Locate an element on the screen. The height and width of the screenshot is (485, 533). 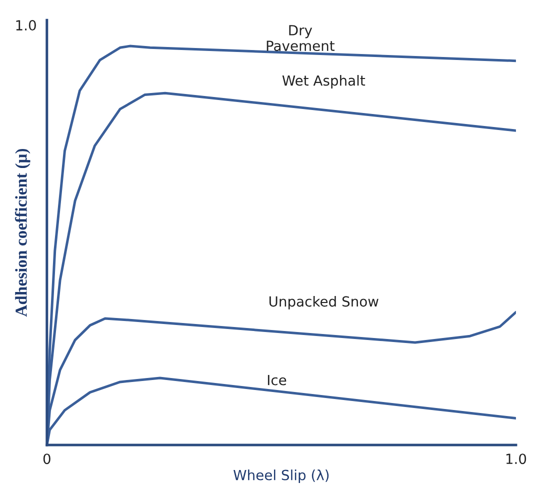
text: 1.0 is located at coordinates (26, 25).